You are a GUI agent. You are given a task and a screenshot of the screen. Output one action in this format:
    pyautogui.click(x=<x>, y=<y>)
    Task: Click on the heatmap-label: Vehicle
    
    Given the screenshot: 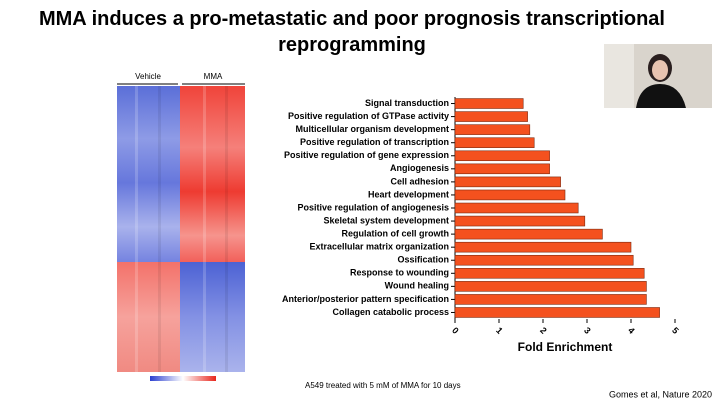 What is the action you would take?
    pyautogui.click(x=148, y=76)
    